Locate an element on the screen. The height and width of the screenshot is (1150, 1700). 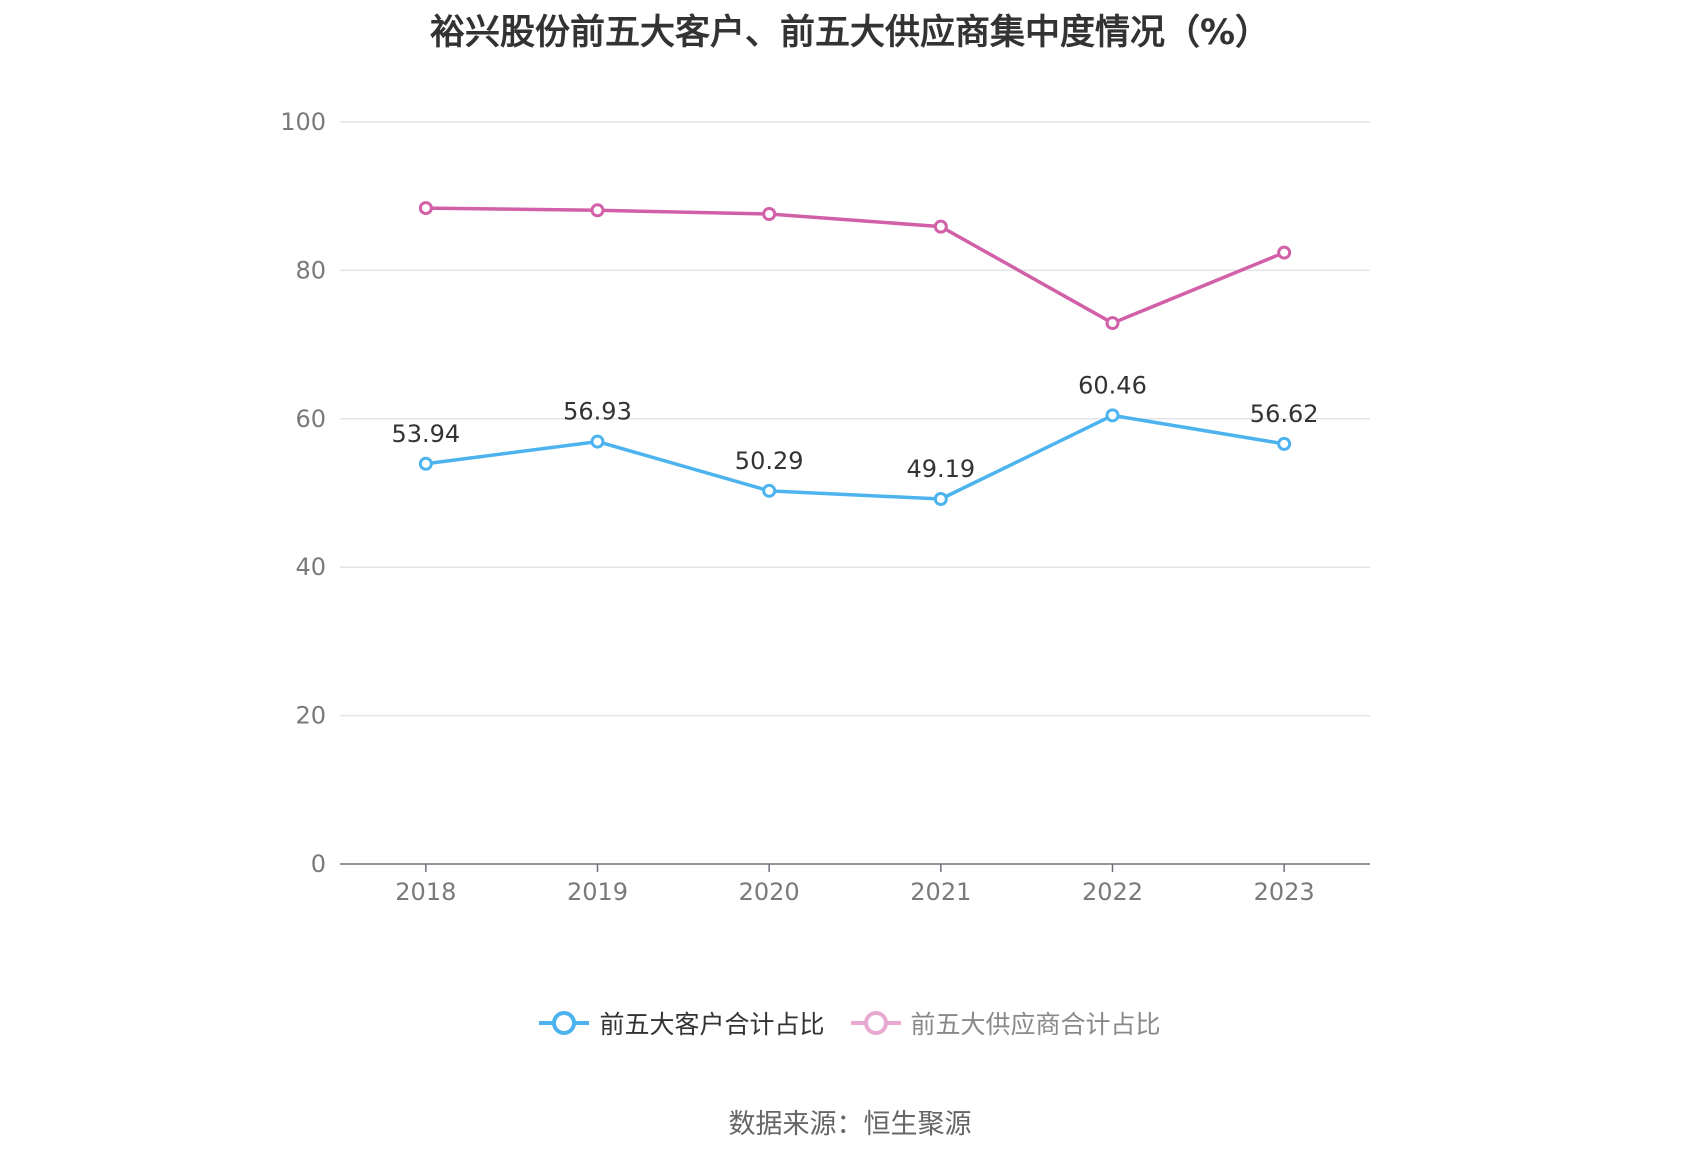
x-tick-label: 2021 is located at coordinates (940, 892).